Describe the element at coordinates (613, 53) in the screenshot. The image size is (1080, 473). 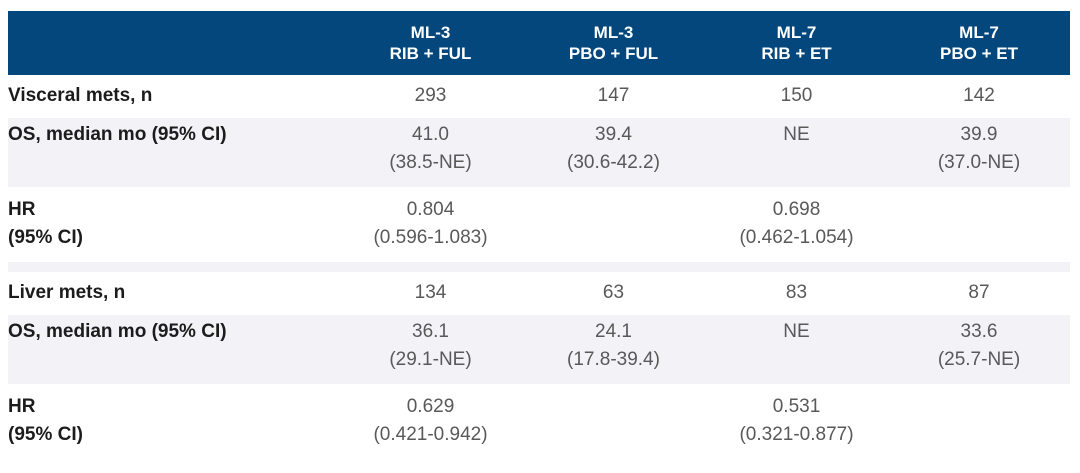
I see `arm-name: PBO + FUL` at that location.